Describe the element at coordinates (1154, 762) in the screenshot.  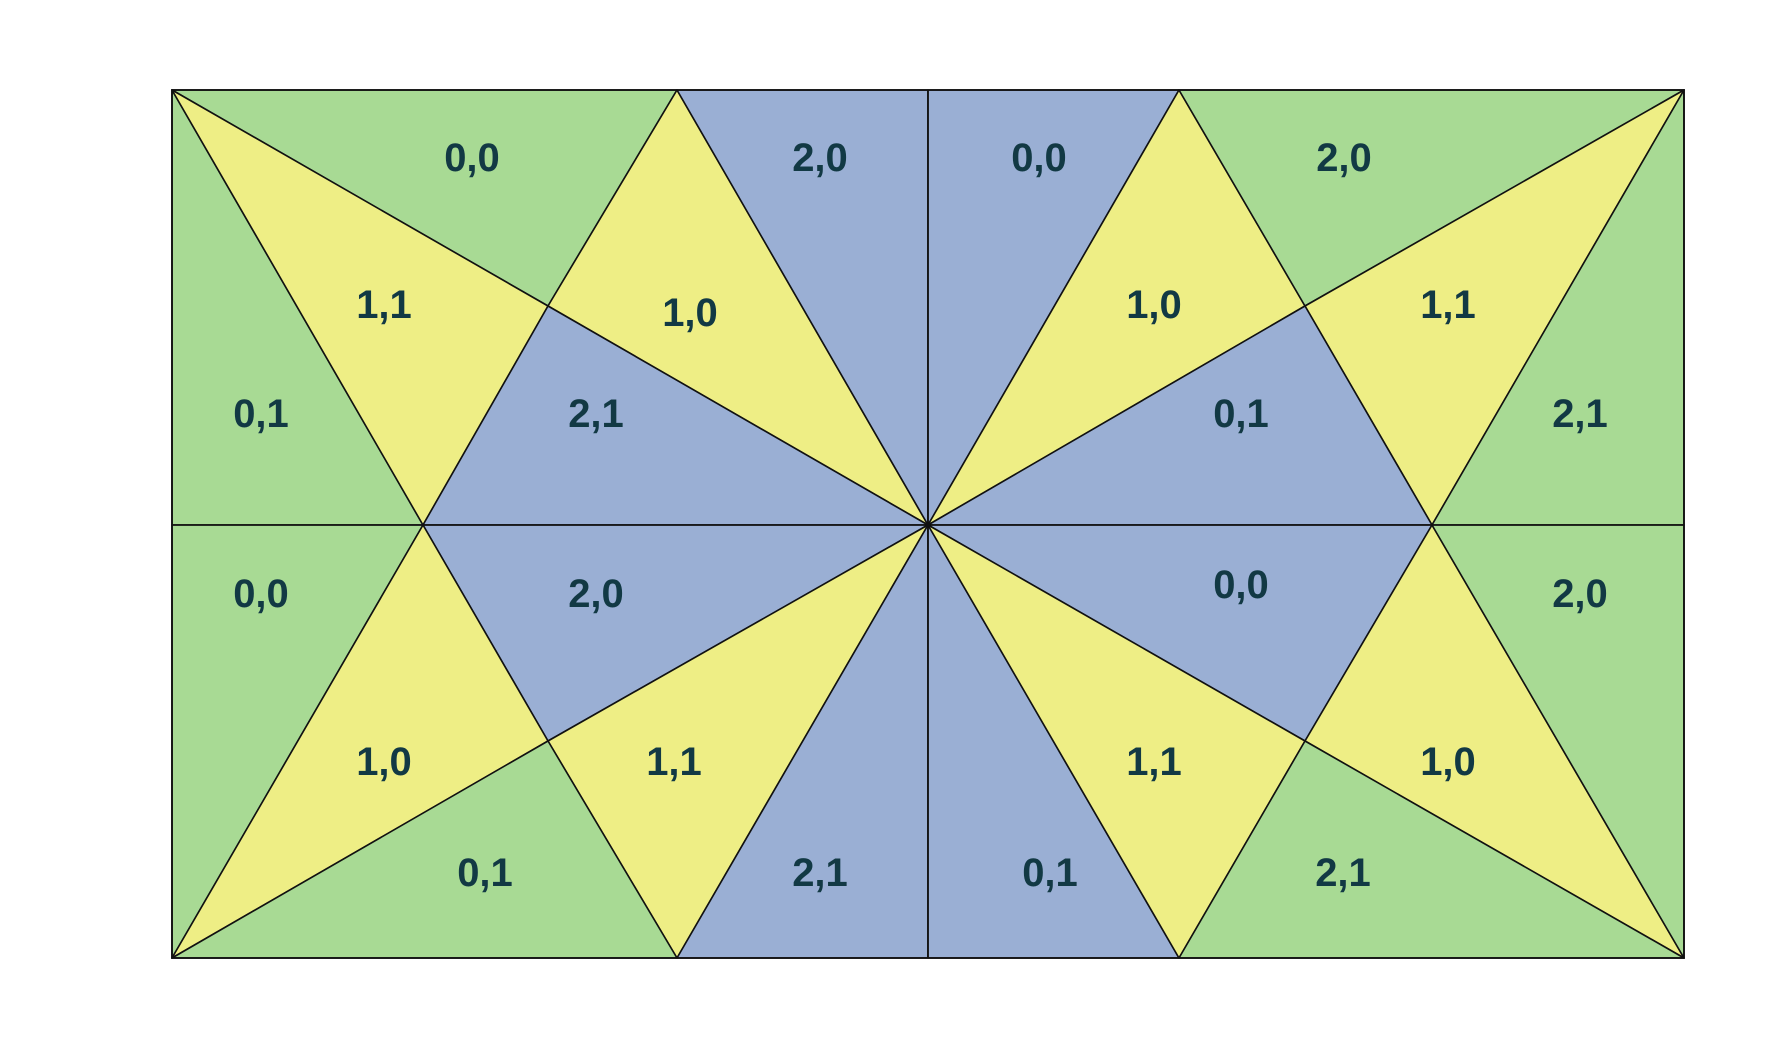
I see `label-br-inner-bottom: 1,1` at that location.